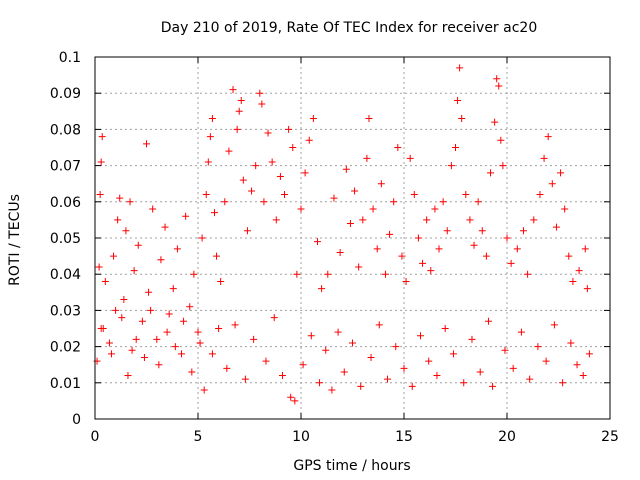 This screenshot has height=480, width=640. I want to click on x-tick-label: 20, so click(507, 437).